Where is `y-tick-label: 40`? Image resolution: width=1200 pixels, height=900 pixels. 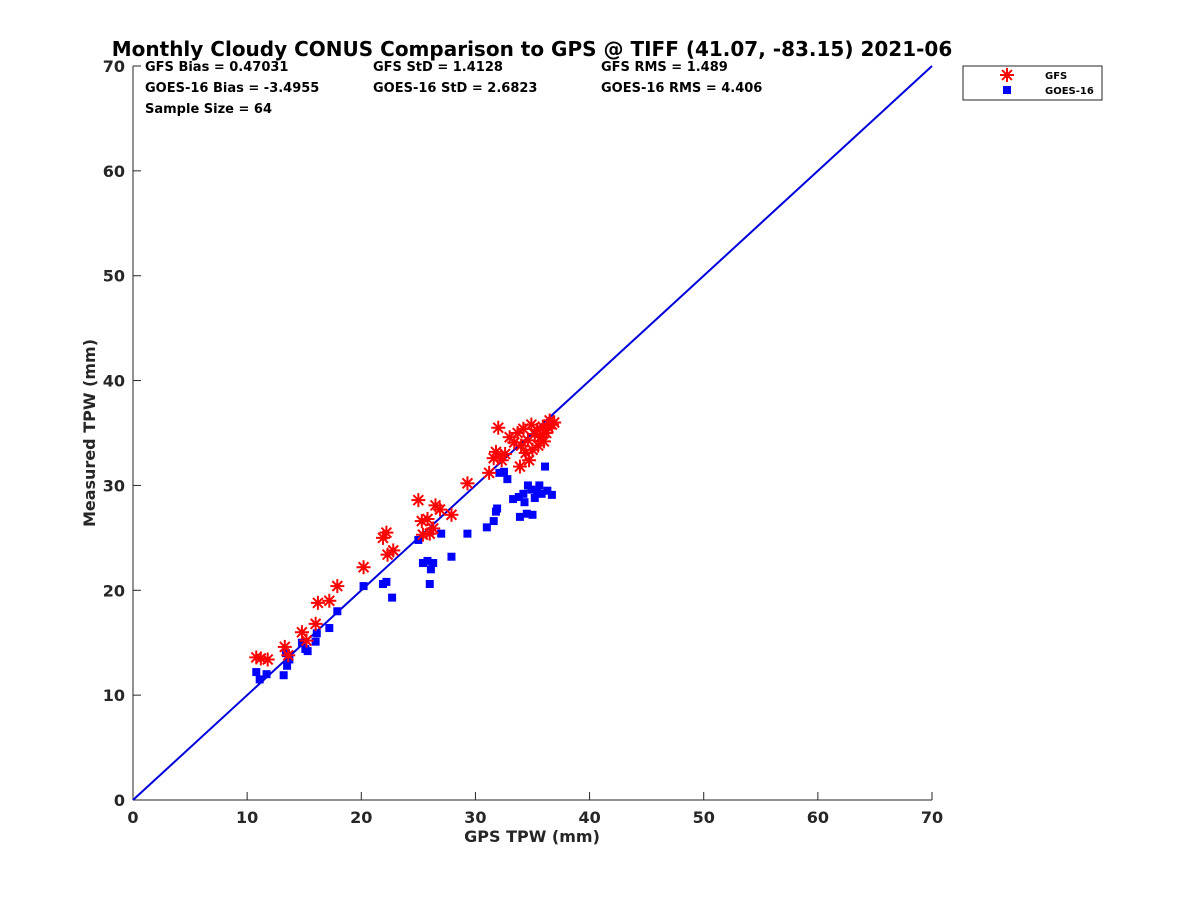 y-tick-label: 40 is located at coordinates (114, 381).